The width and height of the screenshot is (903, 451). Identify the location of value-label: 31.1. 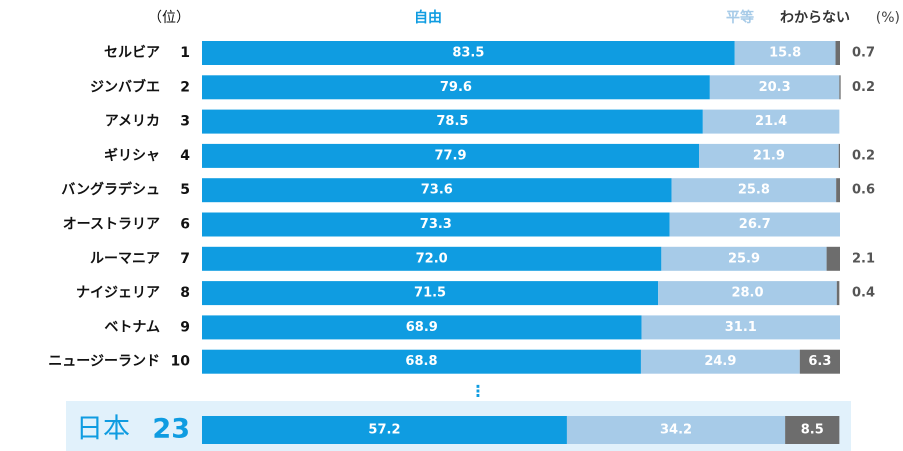
(741, 327).